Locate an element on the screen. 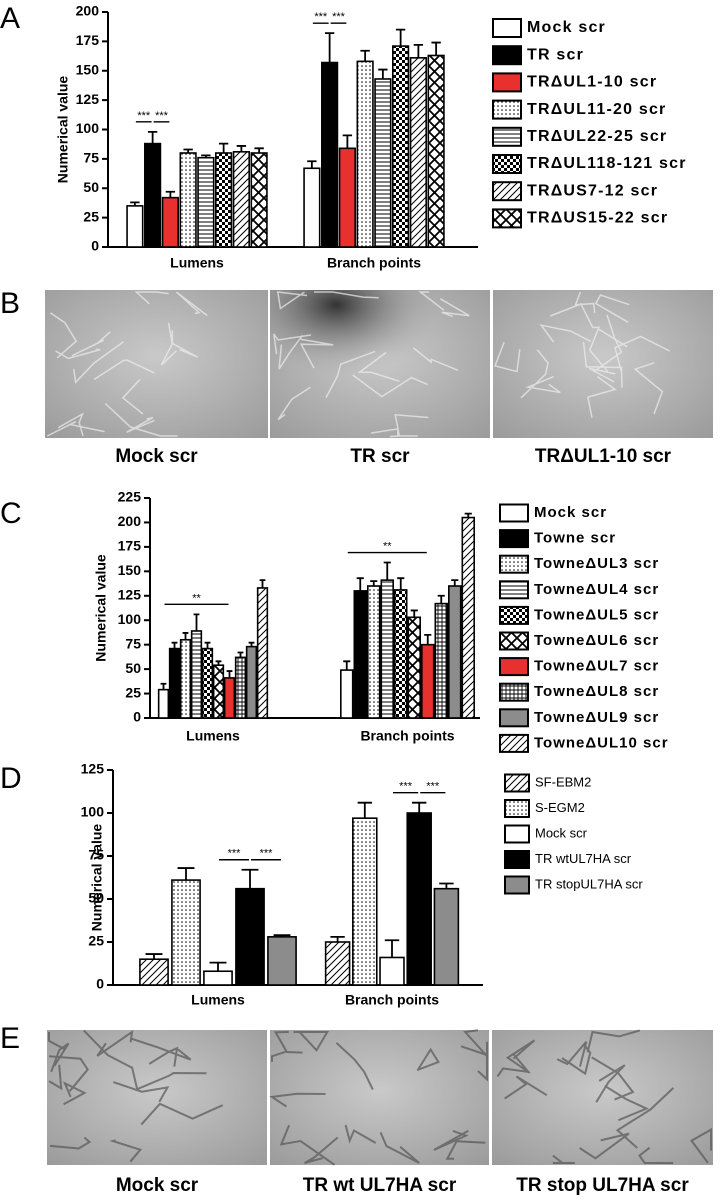  image-caption: TR wt UL7HA scr is located at coordinates (380, 1185).